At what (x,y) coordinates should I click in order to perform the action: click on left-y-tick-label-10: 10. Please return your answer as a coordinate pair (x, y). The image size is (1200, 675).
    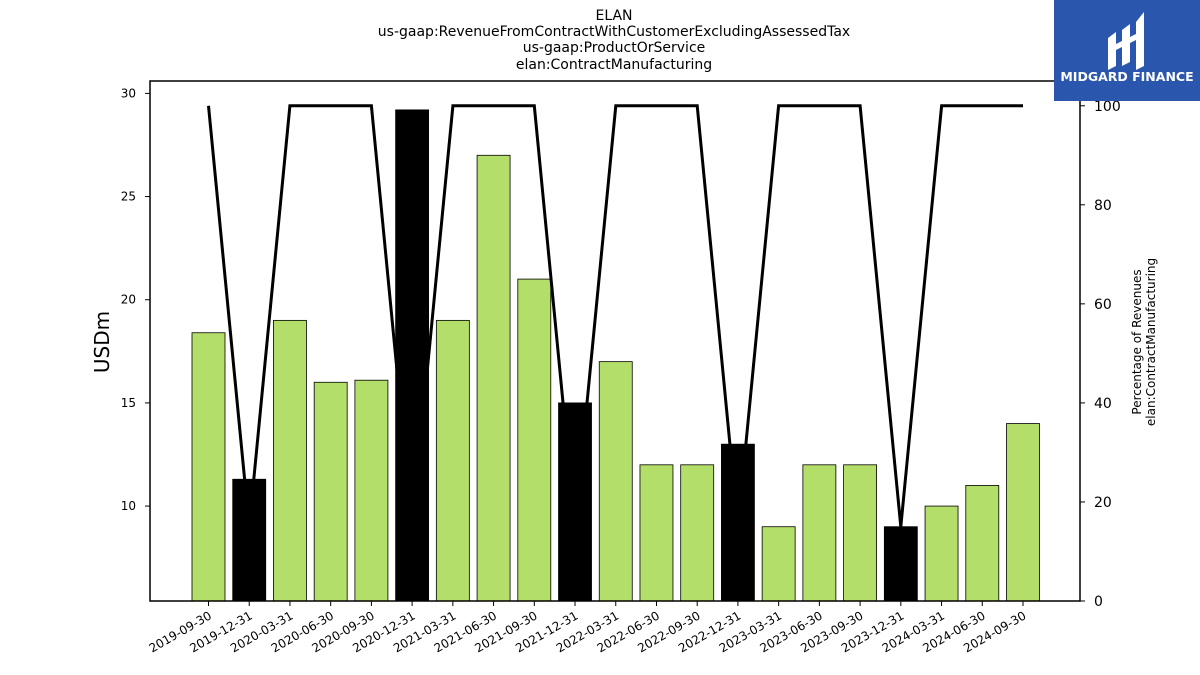
    Looking at the image, I should click on (128, 506).